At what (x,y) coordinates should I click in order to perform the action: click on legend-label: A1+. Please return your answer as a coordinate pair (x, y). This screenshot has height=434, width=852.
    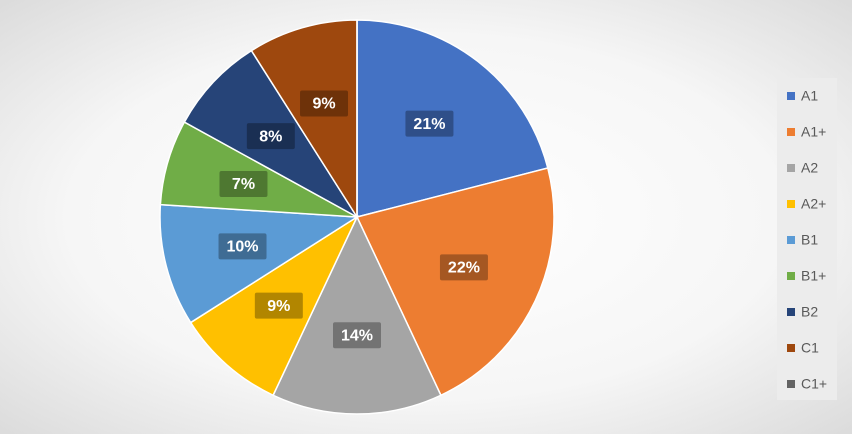
    Looking at the image, I should click on (813, 132).